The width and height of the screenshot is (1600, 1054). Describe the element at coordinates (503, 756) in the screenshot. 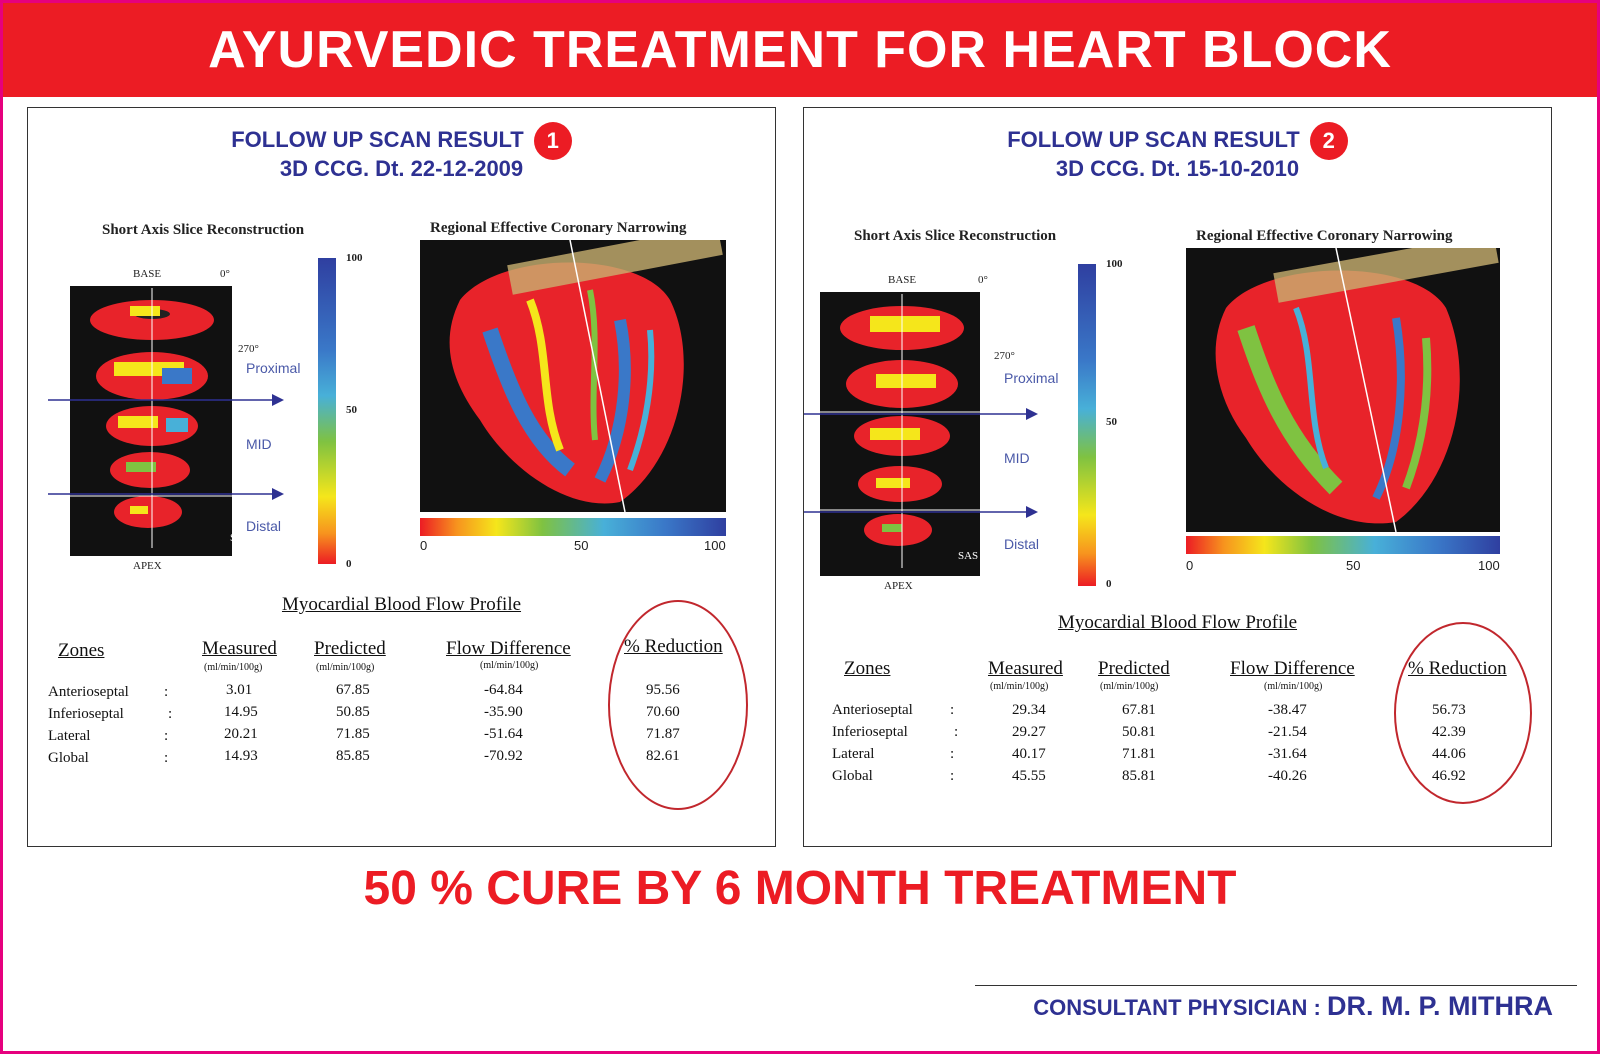

I see `difference-cell: -70.92` at that location.